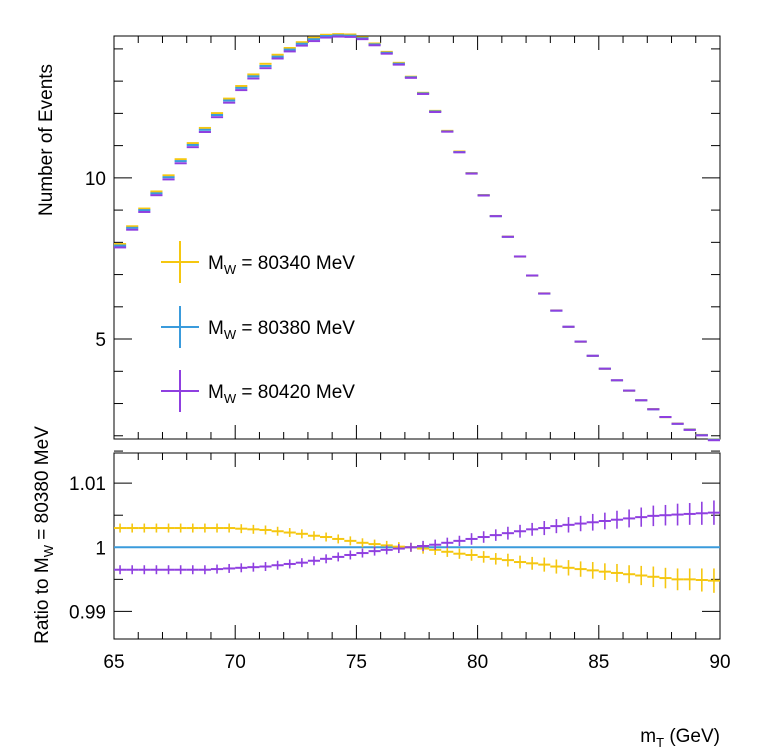 The width and height of the screenshot is (759, 755). I want to click on legend-entry-80380: MW = 80380 MeV, so click(258, 327).